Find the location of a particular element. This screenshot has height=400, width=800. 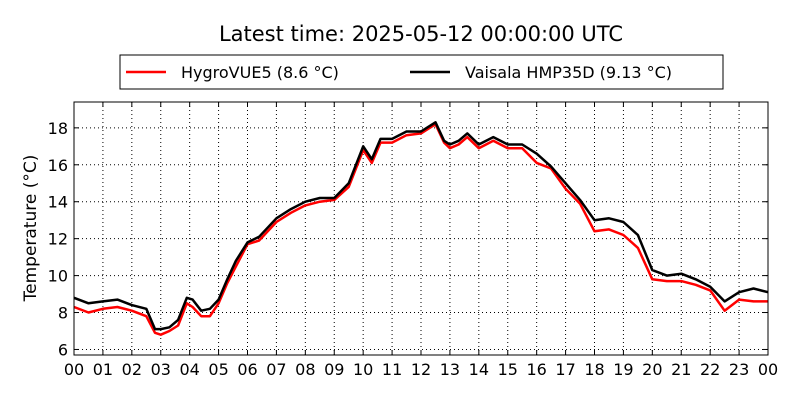

x-tick-label: 21 is located at coordinates (681, 369).